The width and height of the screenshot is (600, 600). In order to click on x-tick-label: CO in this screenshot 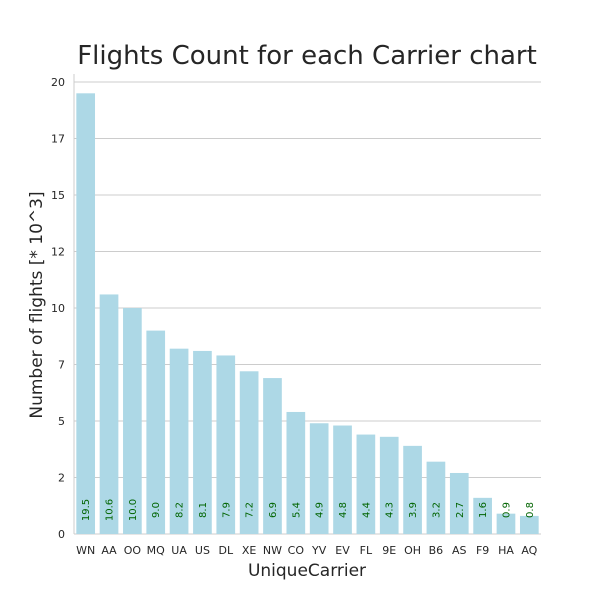, I will do `click(296, 550)`.